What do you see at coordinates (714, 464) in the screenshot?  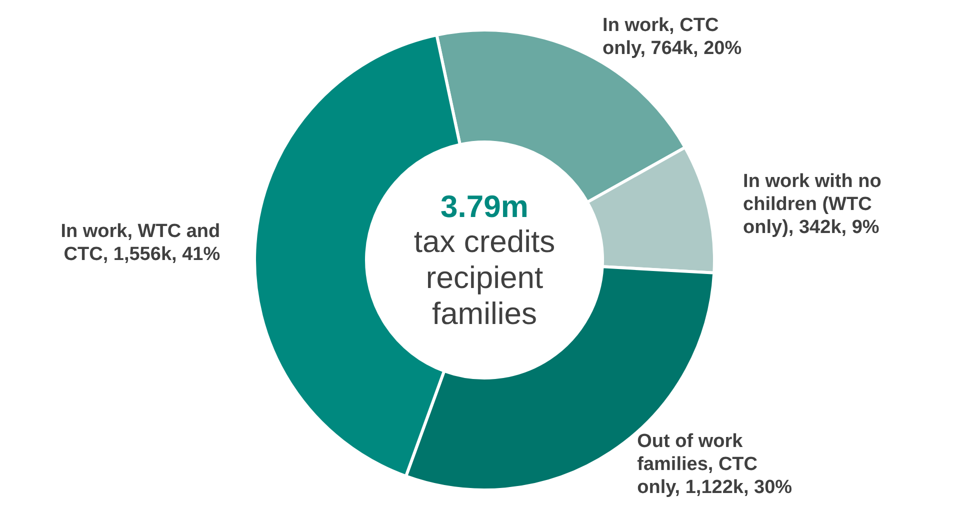 I see `slice-label: Out of work families, CTC only, 1,122k, 30%` at bounding box center [714, 464].